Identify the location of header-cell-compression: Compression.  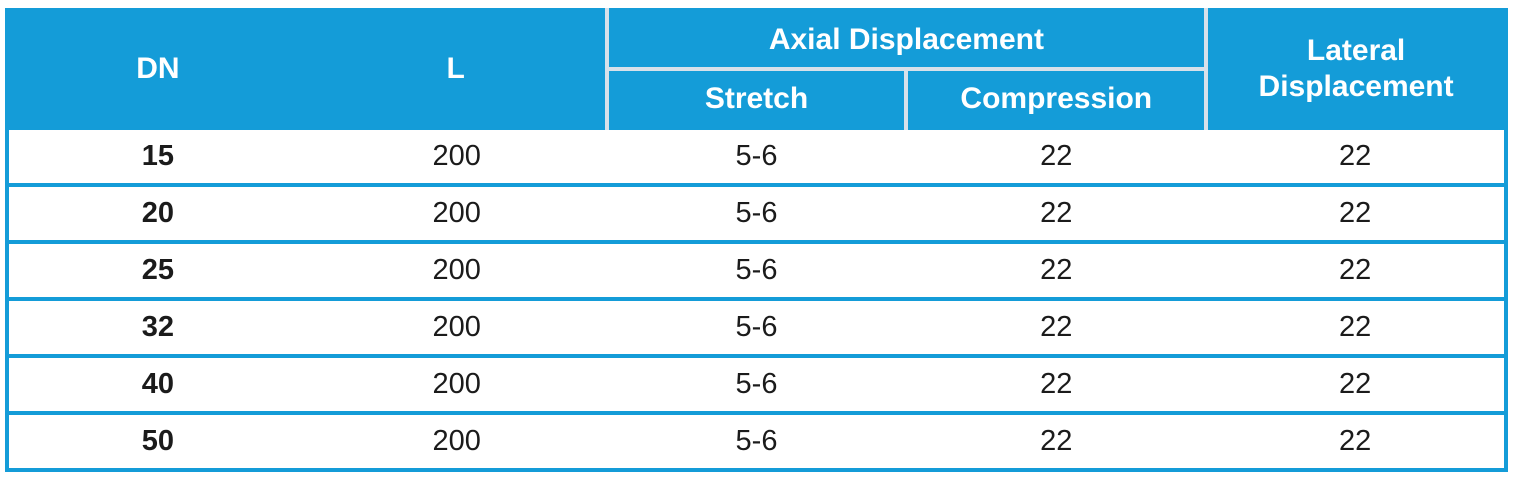
(1055, 98).